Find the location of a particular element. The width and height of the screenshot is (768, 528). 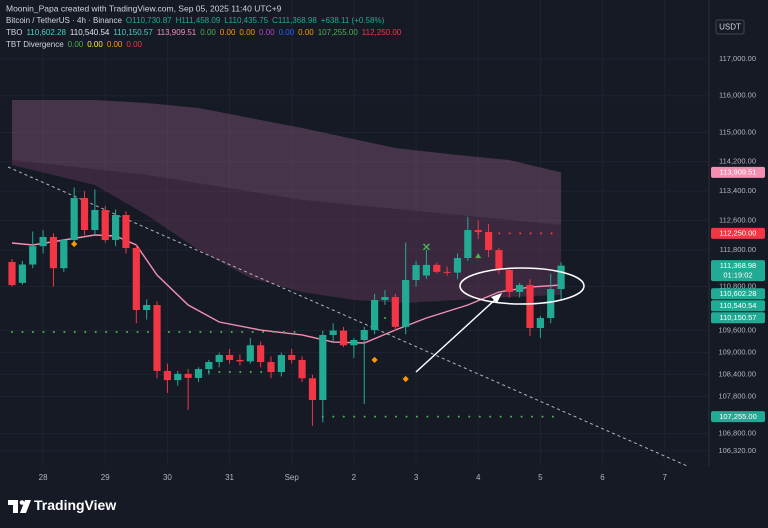

x-tick-label: 30 is located at coordinates (167, 477).